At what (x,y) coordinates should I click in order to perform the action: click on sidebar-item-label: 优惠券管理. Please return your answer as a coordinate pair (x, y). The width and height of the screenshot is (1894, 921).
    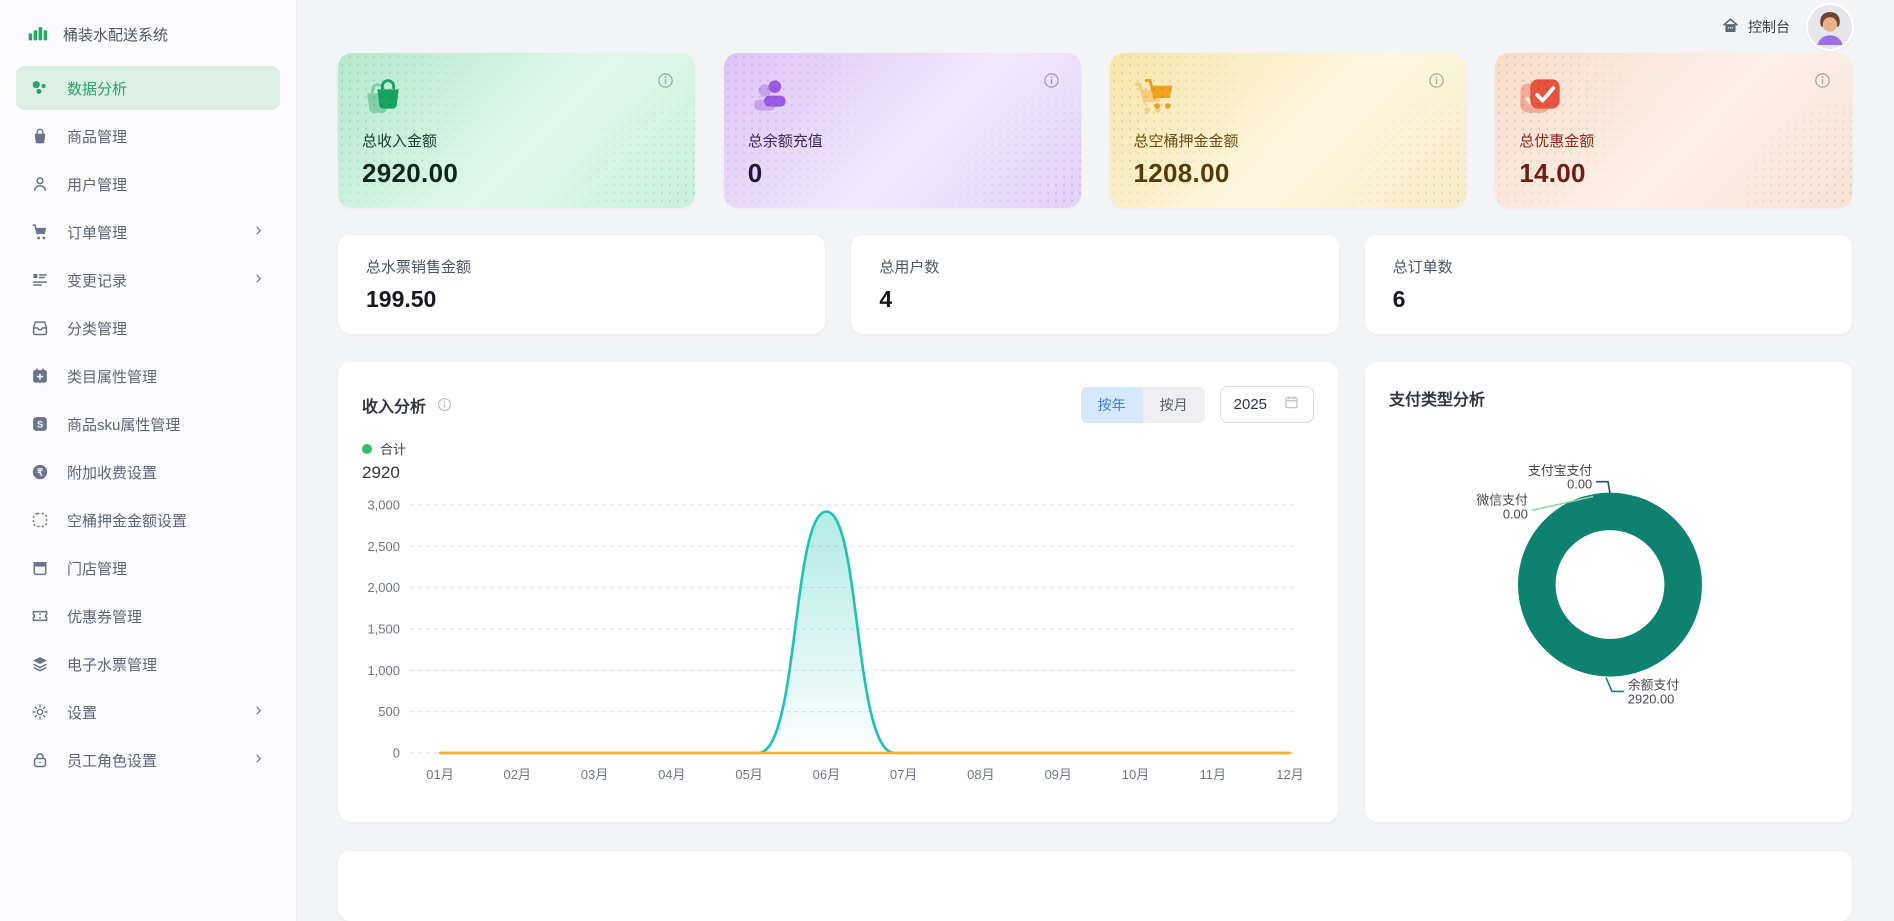
    Looking at the image, I should click on (105, 617).